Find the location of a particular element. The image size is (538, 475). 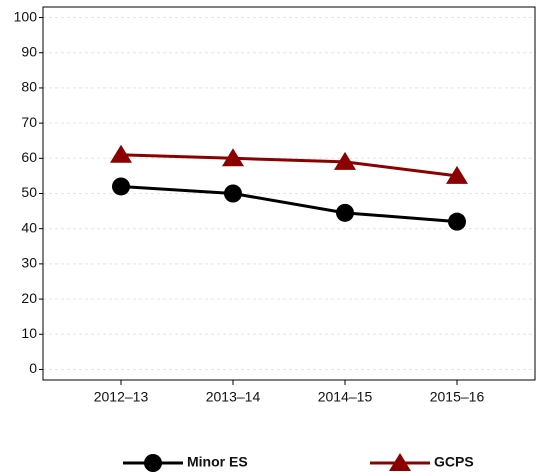

y-tick-label: 10 is located at coordinates (29, 333).